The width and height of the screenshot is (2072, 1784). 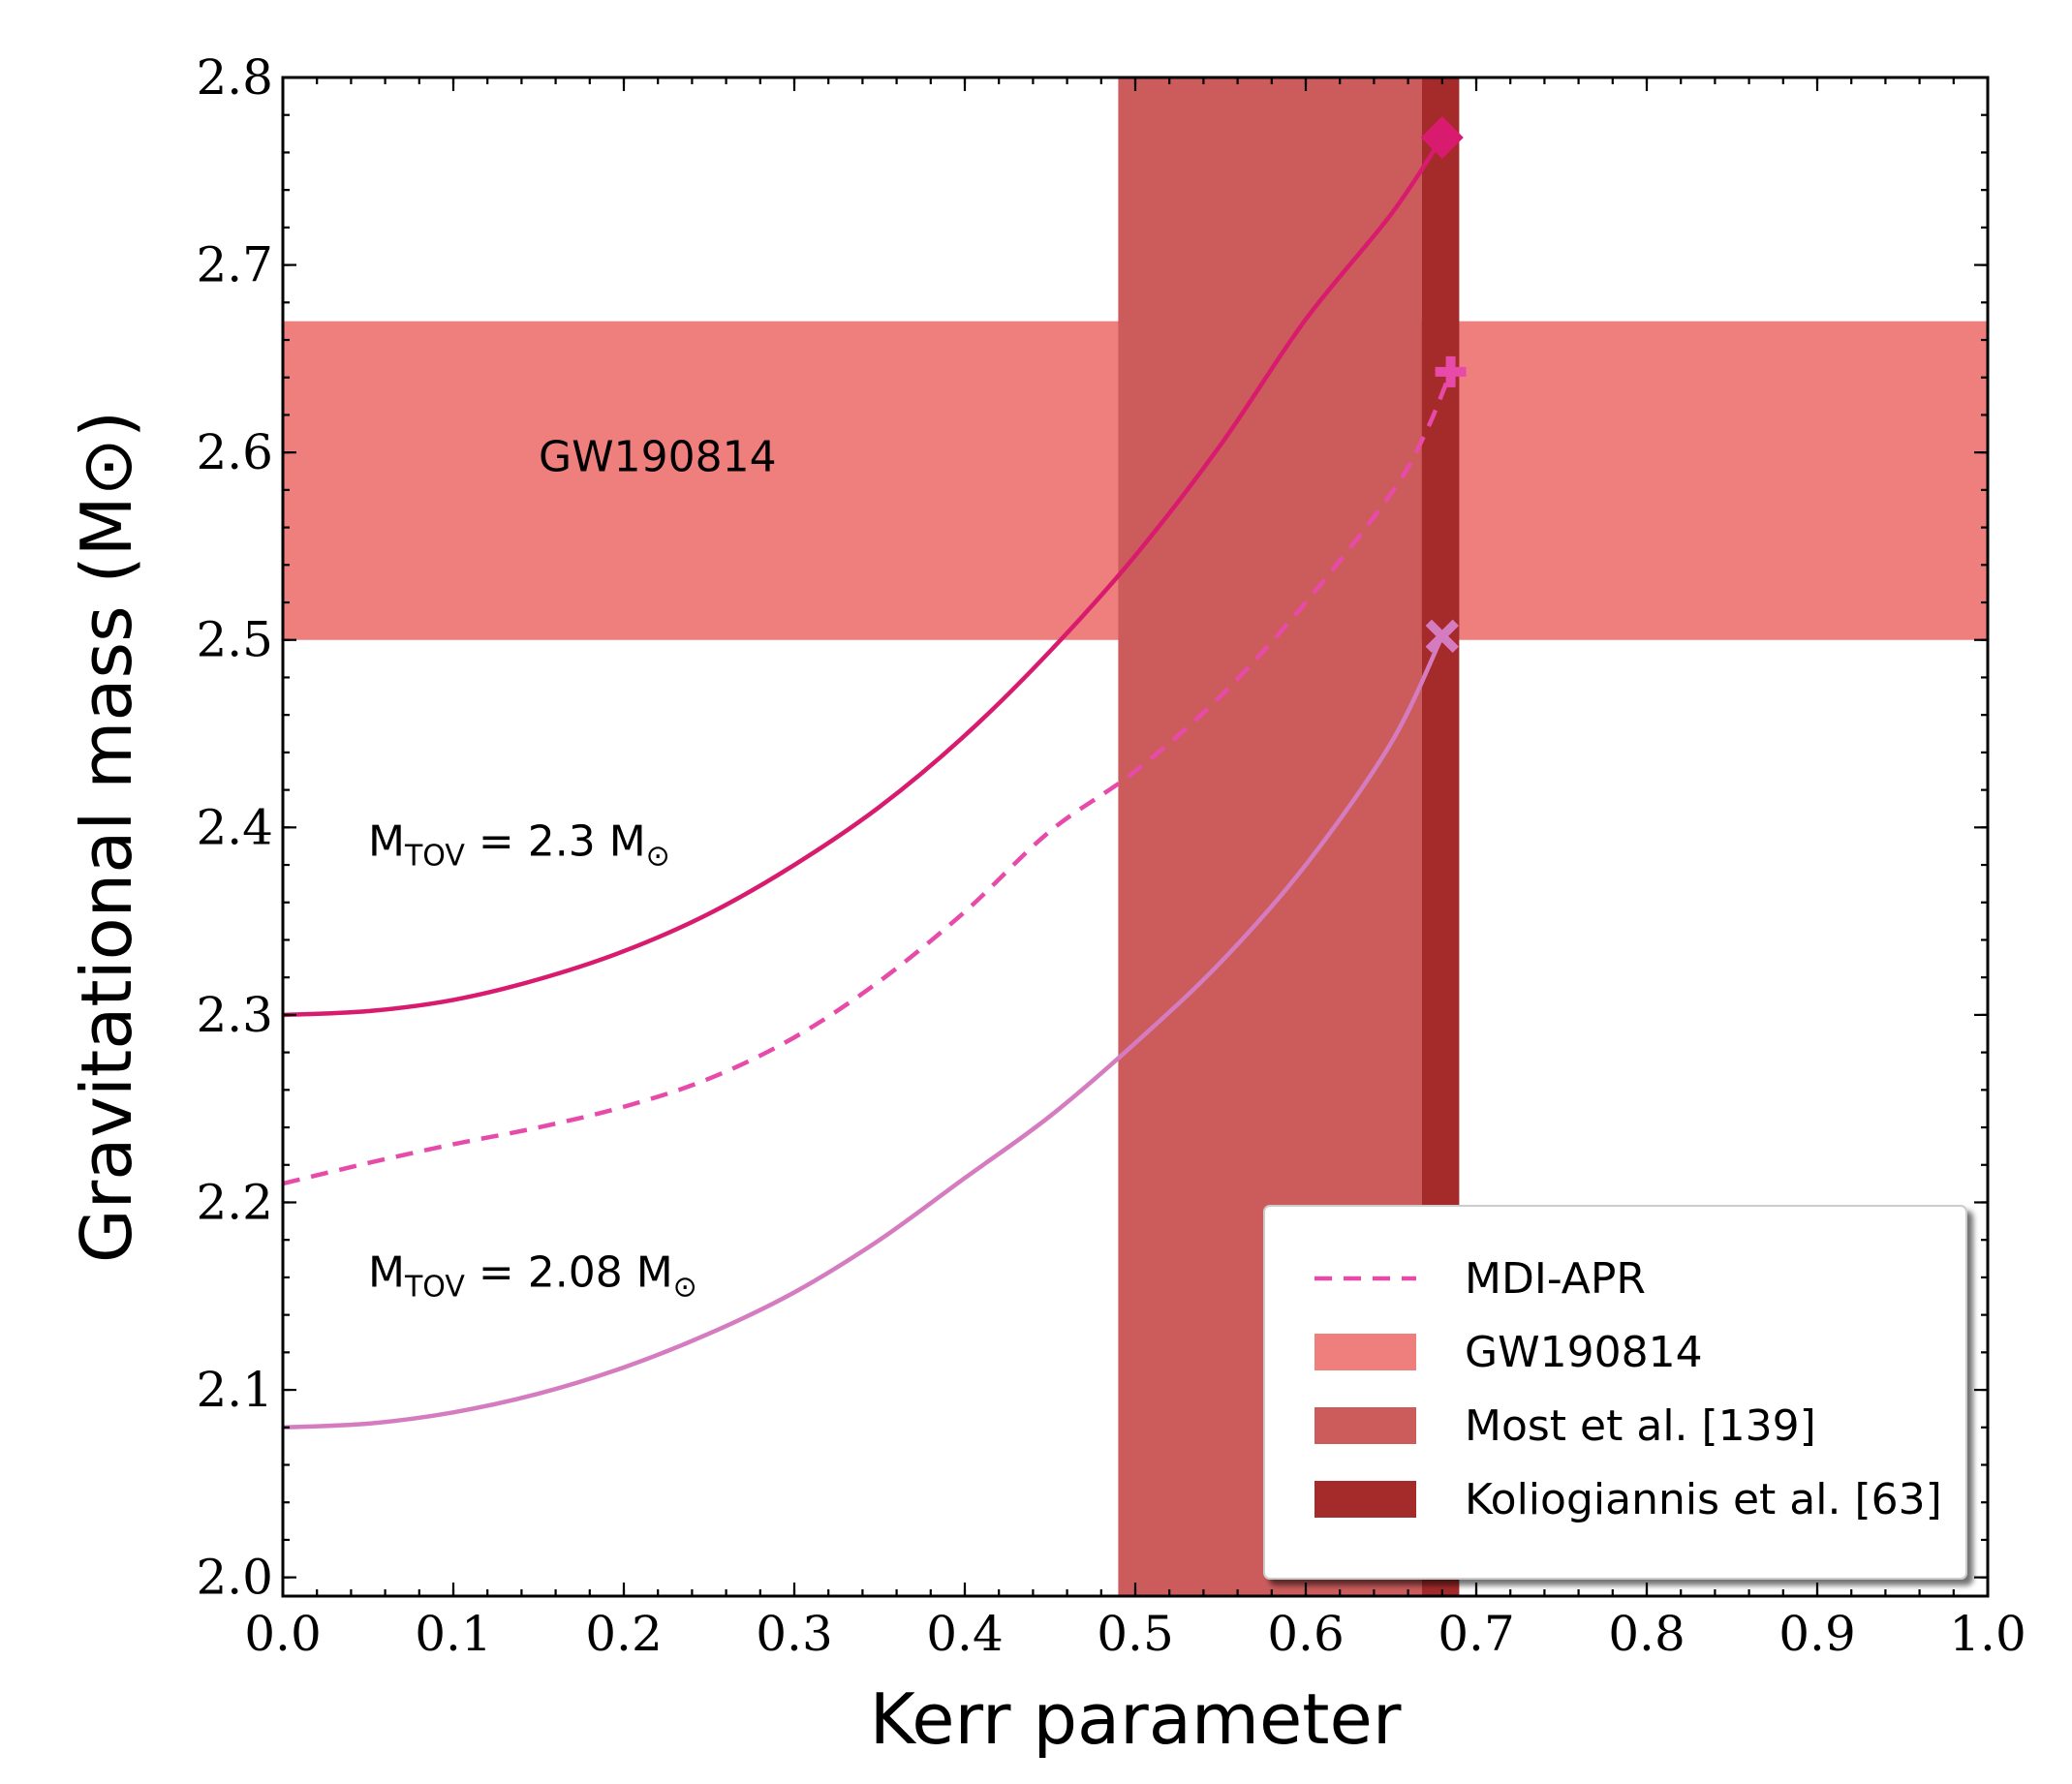 What do you see at coordinates (1646, 1634) in the screenshot?
I see `x-tick-label: 0.8` at bounding box center [1646, 1634].